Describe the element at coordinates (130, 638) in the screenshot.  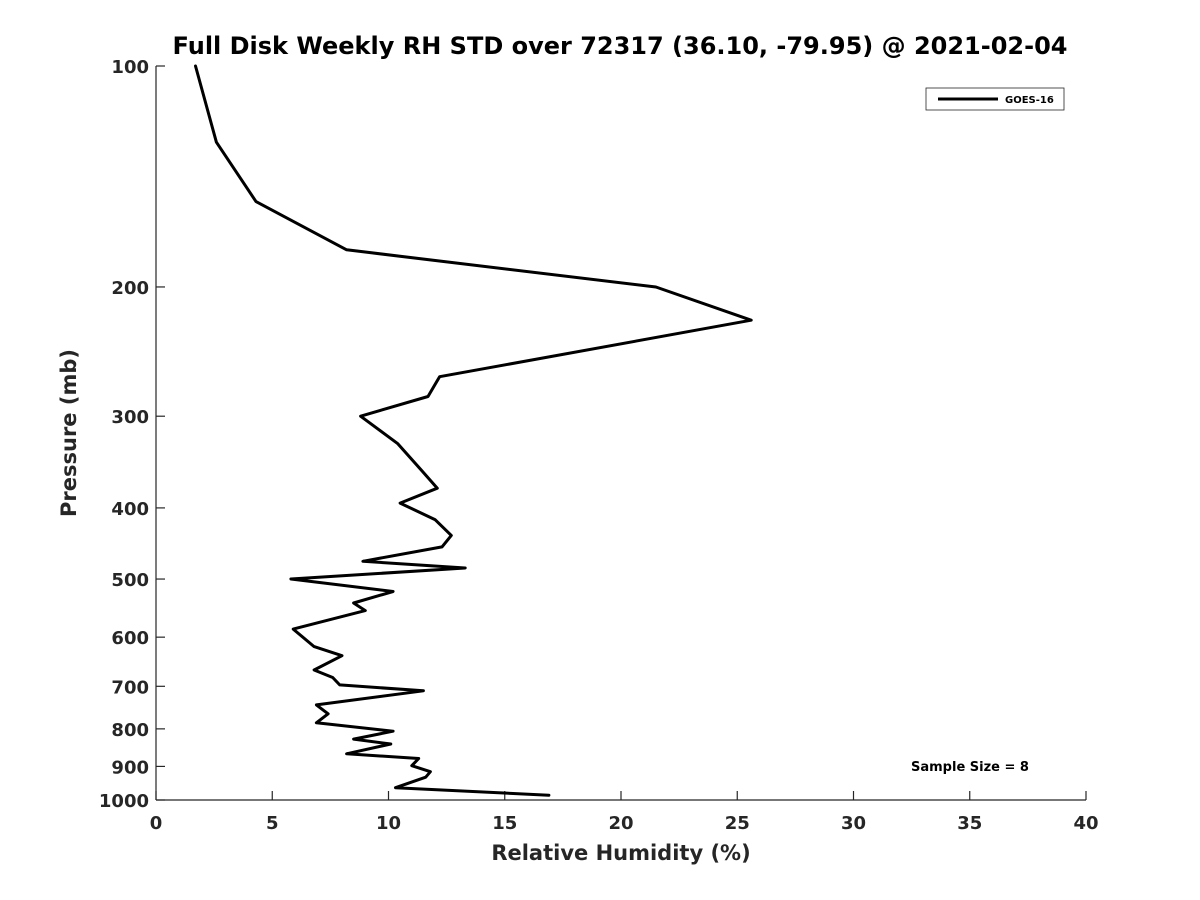
I see `y-tick-label: 600` at that location.